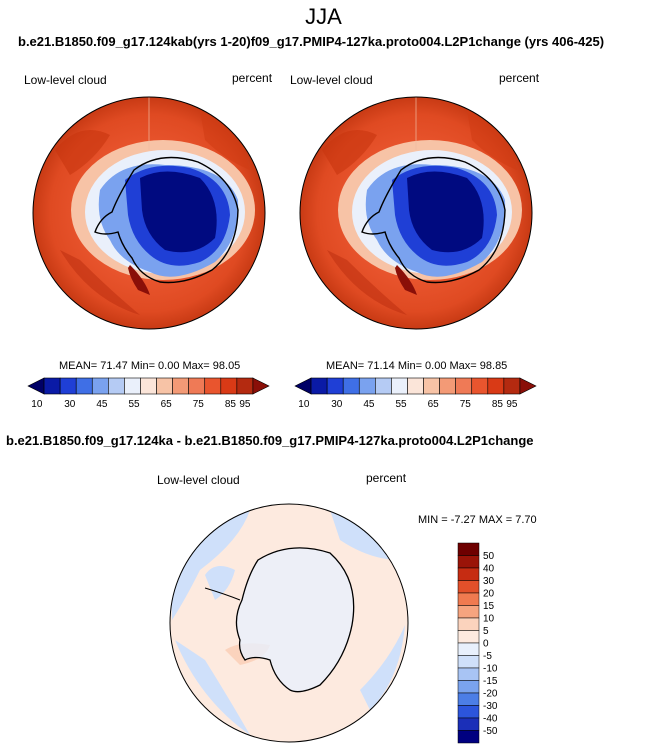 The image size is (647, 752). What do you see at coordinates (490, 694) in the screenshot?
I see `colorbar-tick-label: -20` at bounding box center [490, 694].